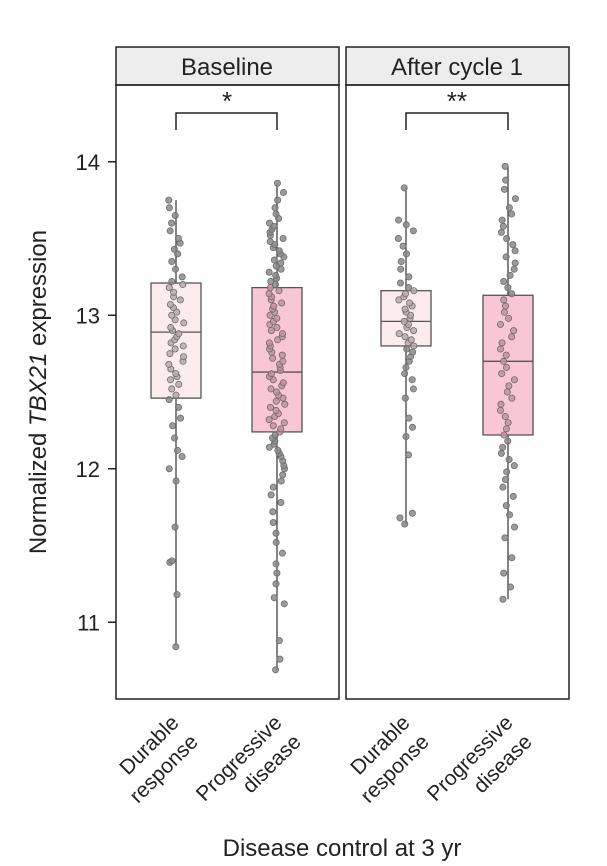 The width and height of the screenshot is (607, 866). What do you see at coordinates (88, 315) in the screenshot?
I see `y-tick-label: 13` at bounding box center [88, 315].